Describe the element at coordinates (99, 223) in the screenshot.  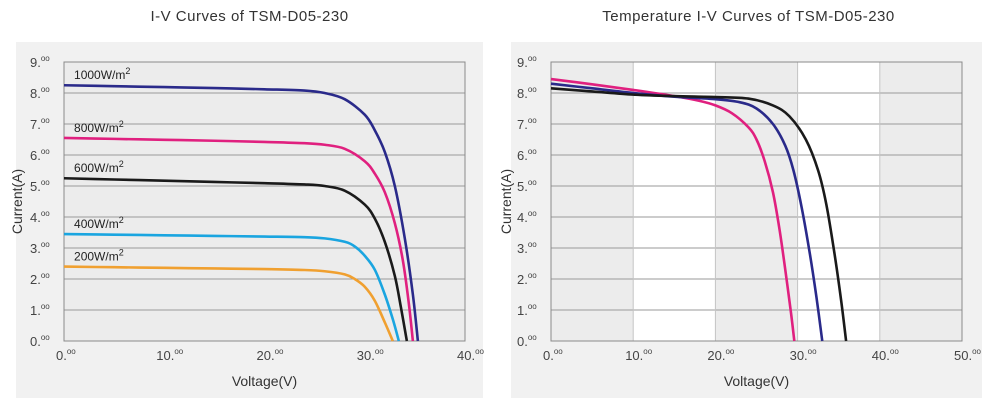
I see `curve-annotation: 400W/m2` at that location.